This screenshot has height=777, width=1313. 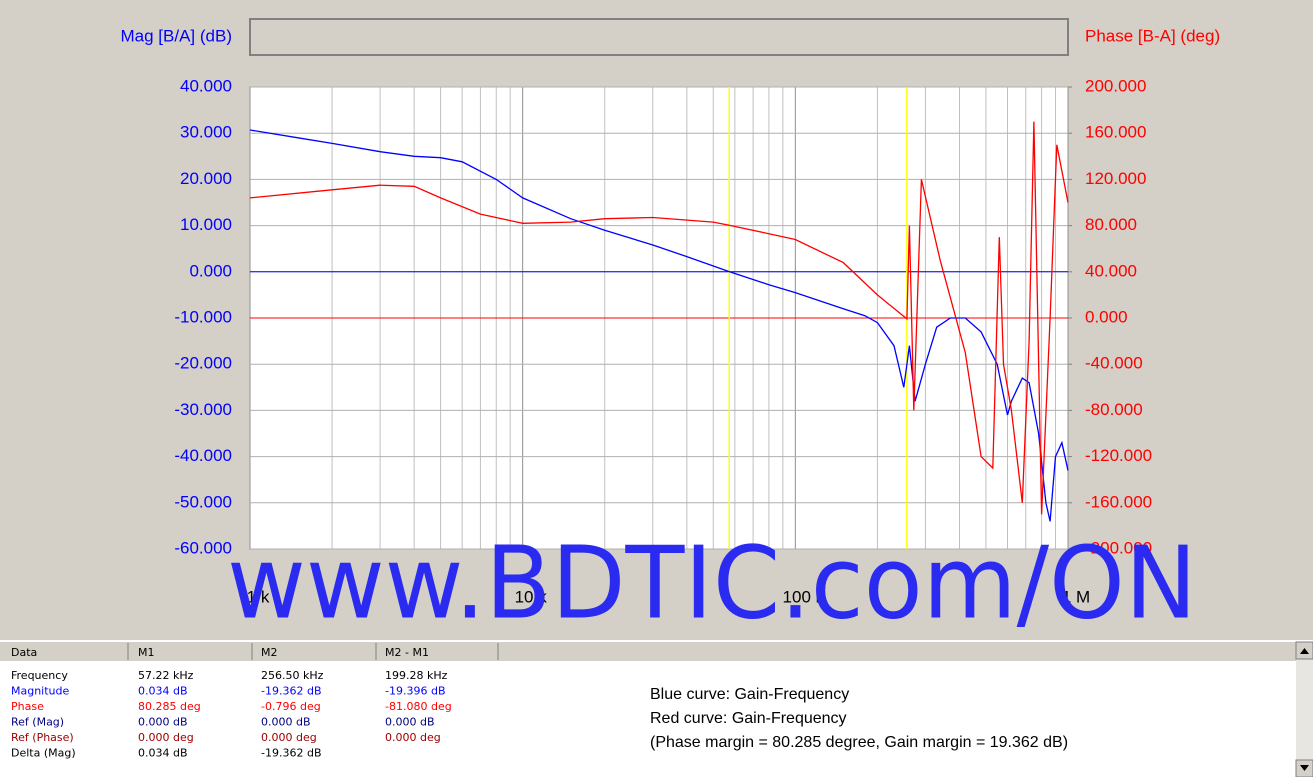 What do you see at coordinates (176, 35) in the screenshot?
I see `y-axis-label: Mag [B/A] (dB)` at bounding box center [176, 35].